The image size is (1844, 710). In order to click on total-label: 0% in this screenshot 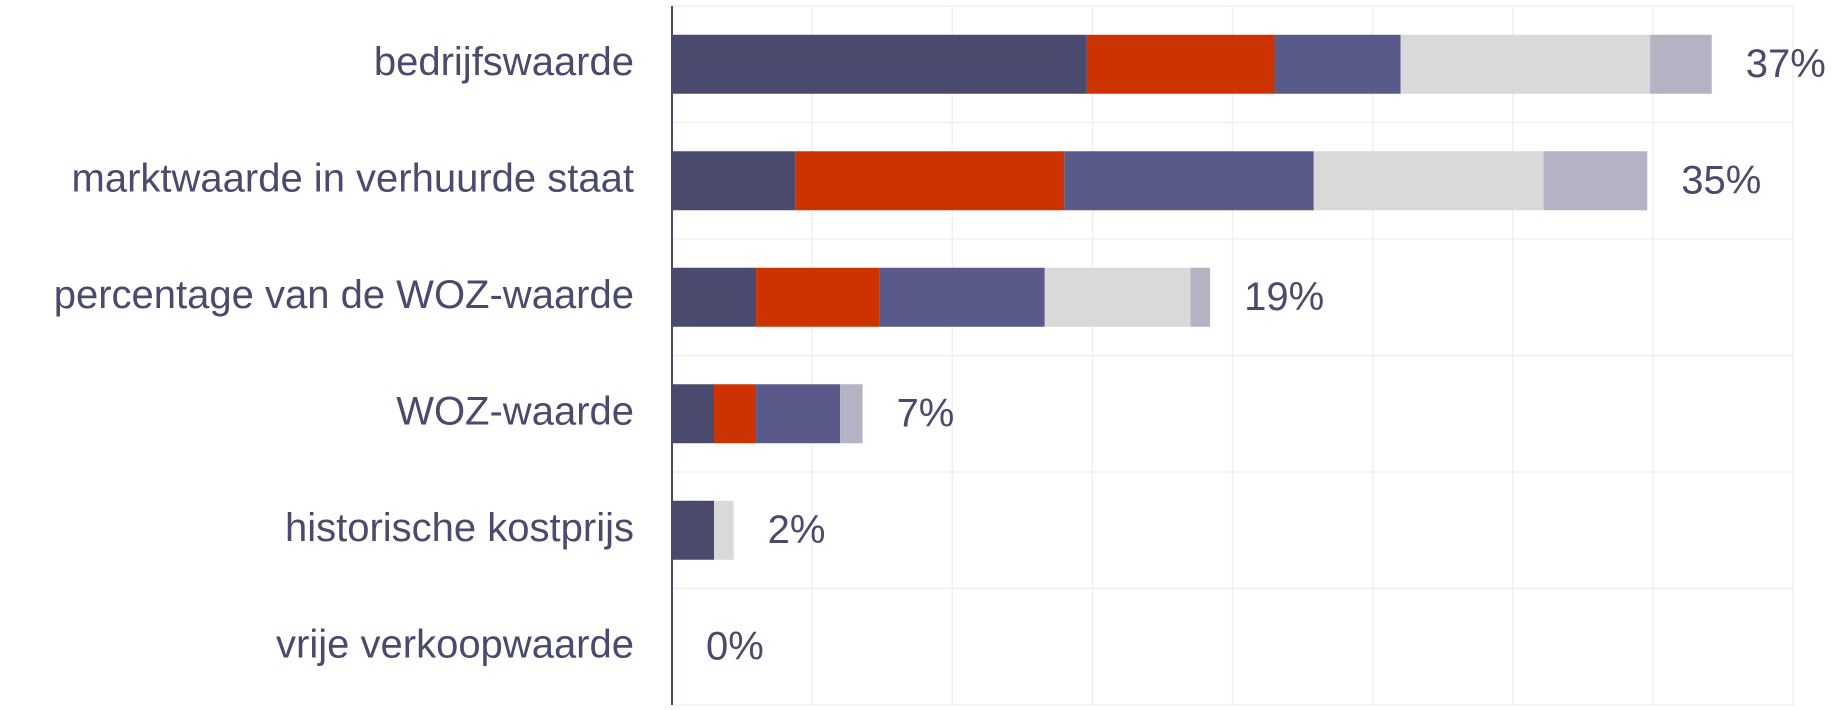, I will do `click(735, 646)`.